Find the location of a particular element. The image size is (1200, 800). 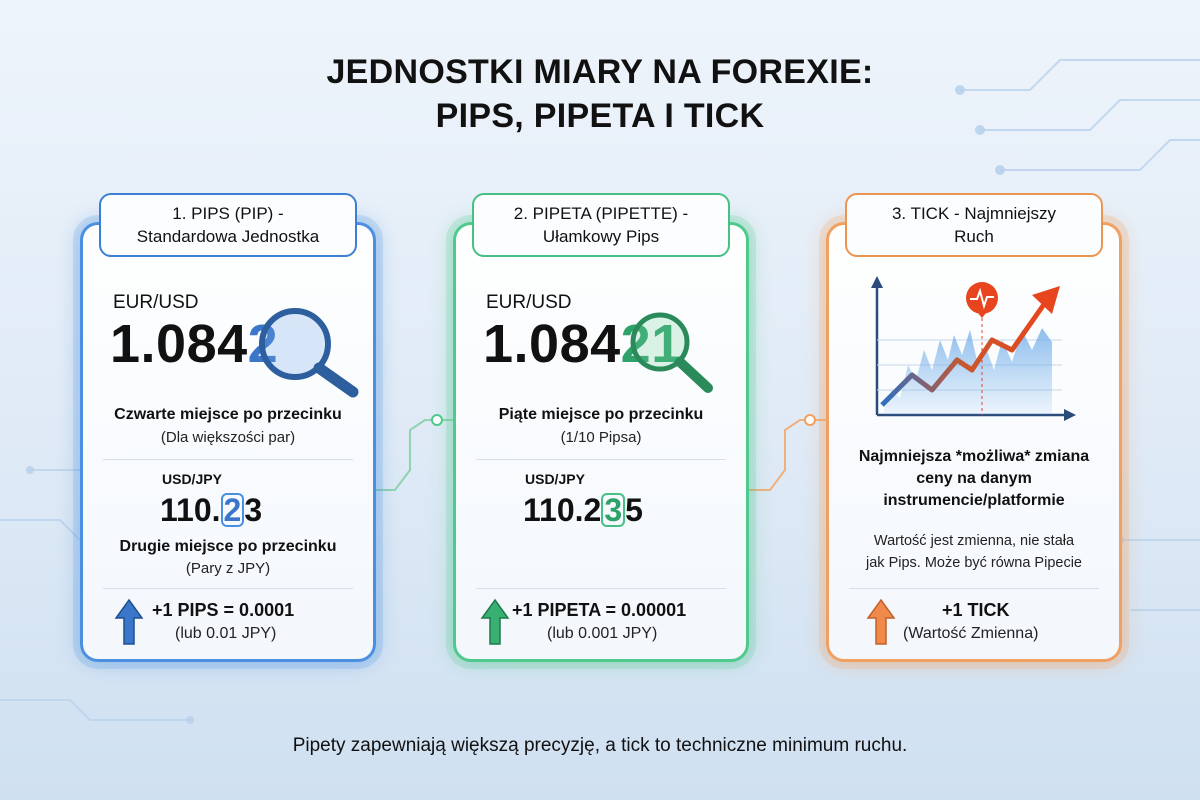

price-eurusd: 1.0842 is located at coordinates (194, 344).